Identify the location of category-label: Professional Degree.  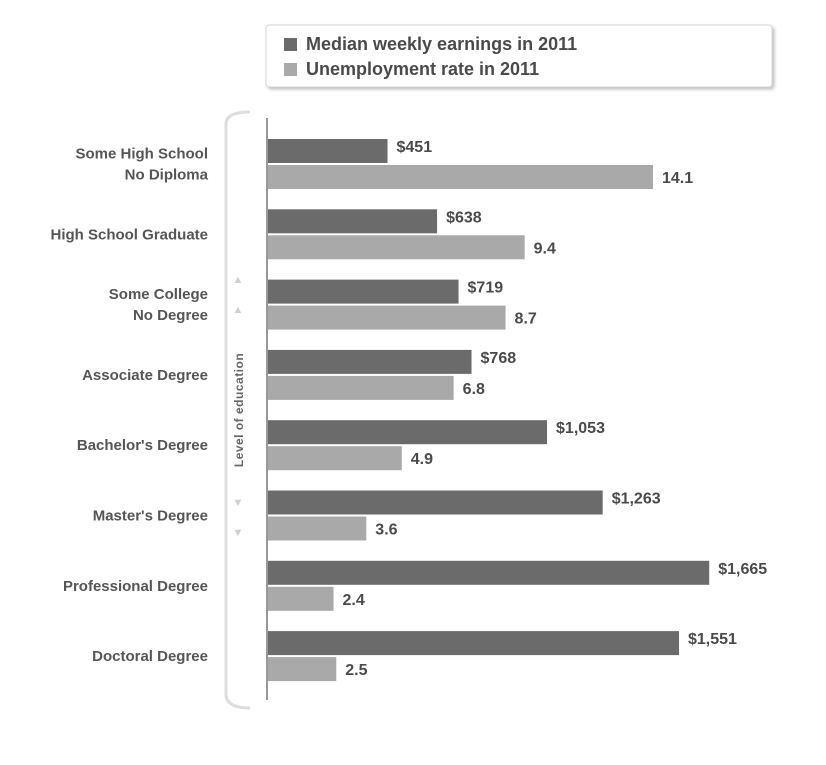
(135, 586).